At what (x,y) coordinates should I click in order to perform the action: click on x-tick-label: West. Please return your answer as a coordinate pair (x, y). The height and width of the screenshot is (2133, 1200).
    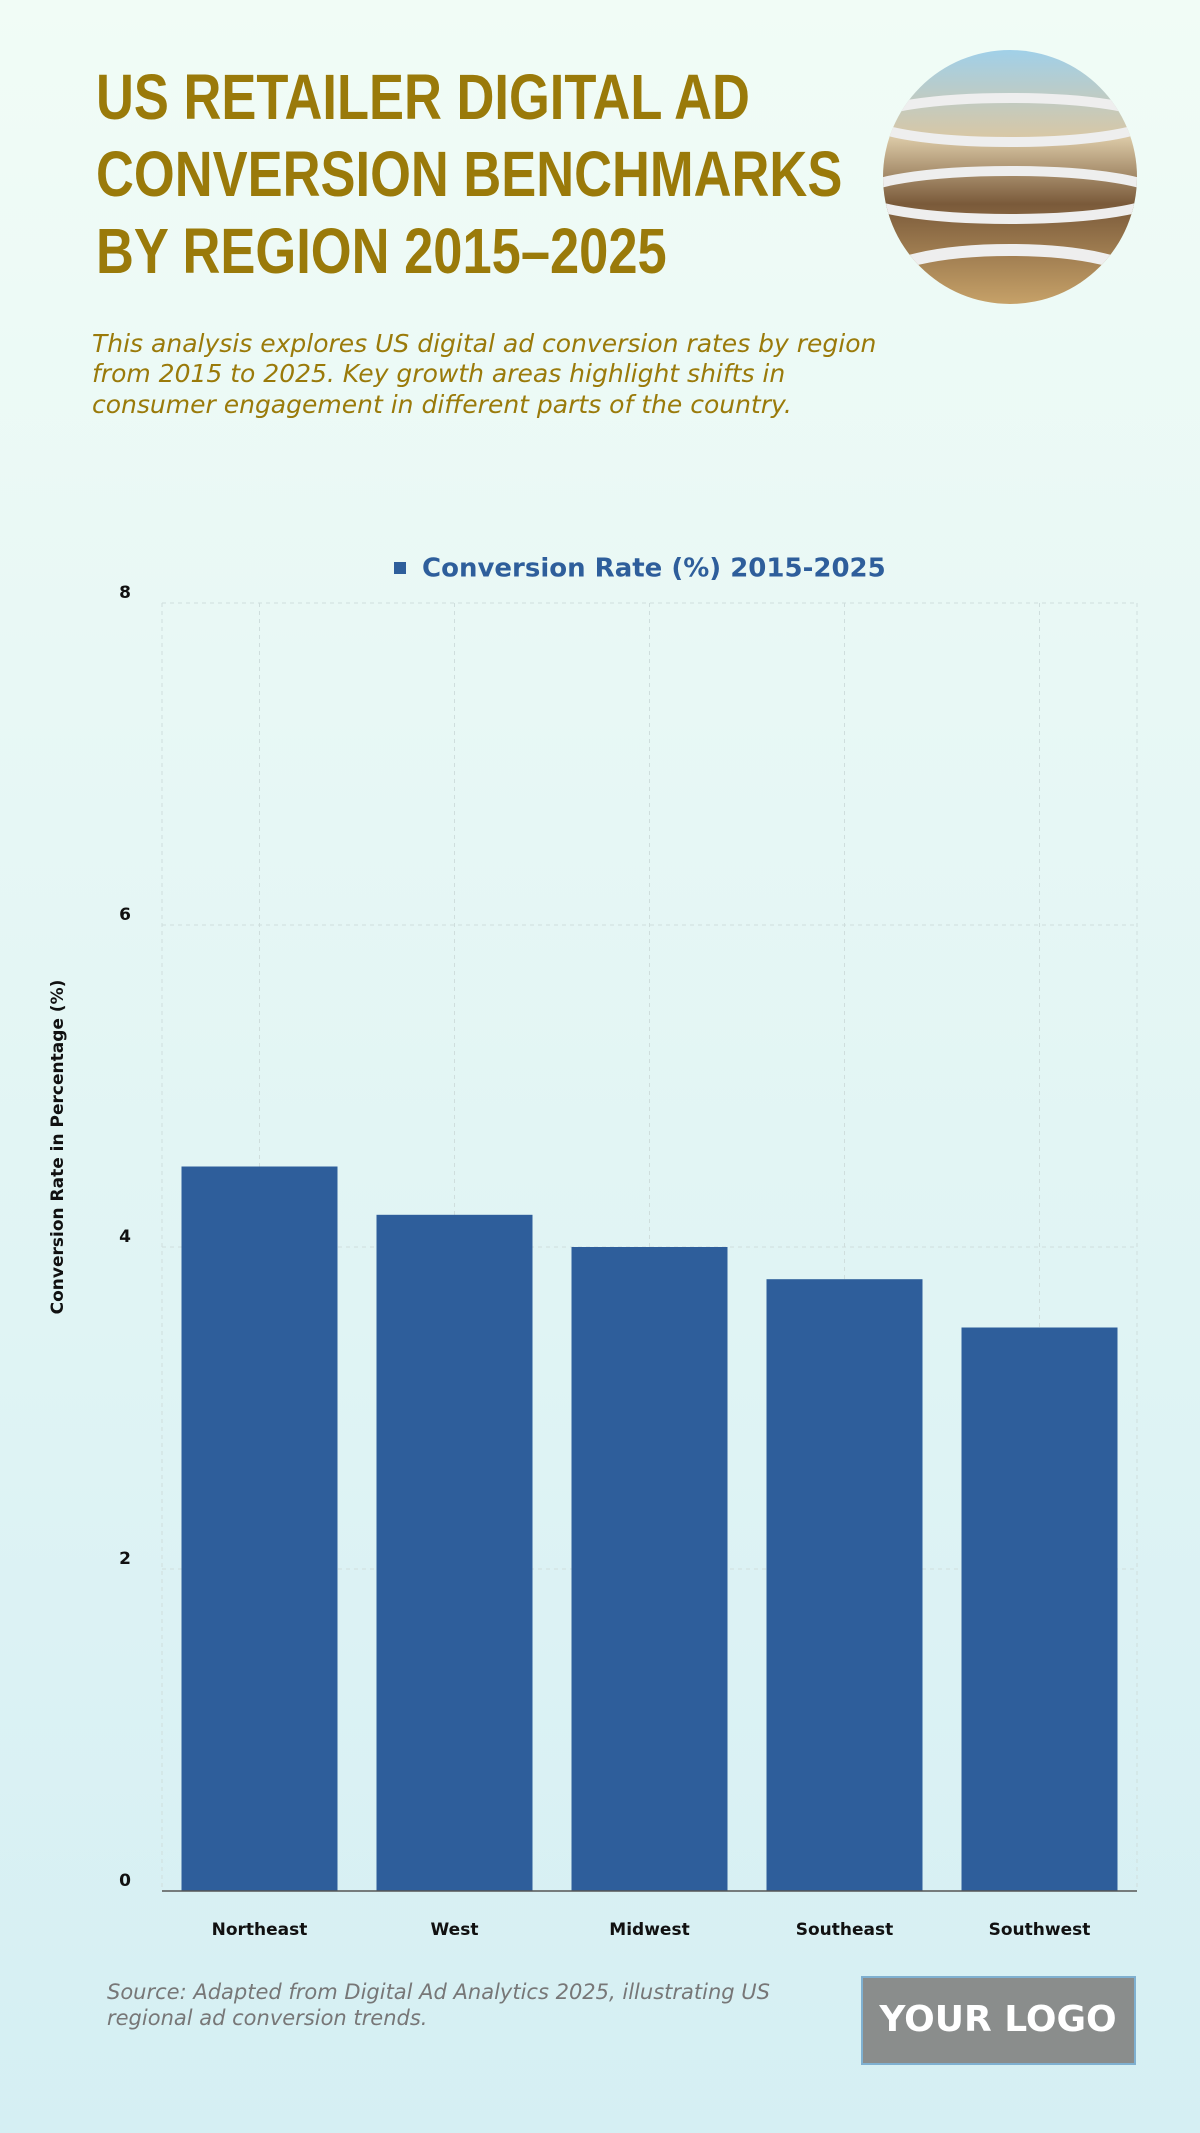
    Looking at the image, I should click on (455, 1930).